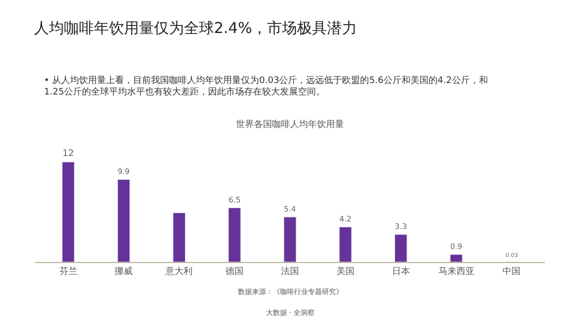  I want to click on x-tick-label: 中国, so click(511, 271).